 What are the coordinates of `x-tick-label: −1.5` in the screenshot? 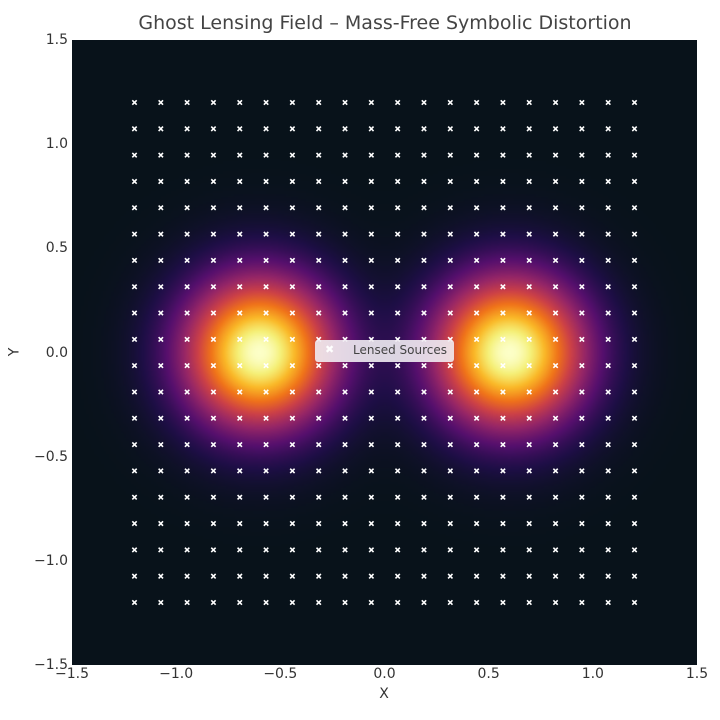 It's located at (72, 674).